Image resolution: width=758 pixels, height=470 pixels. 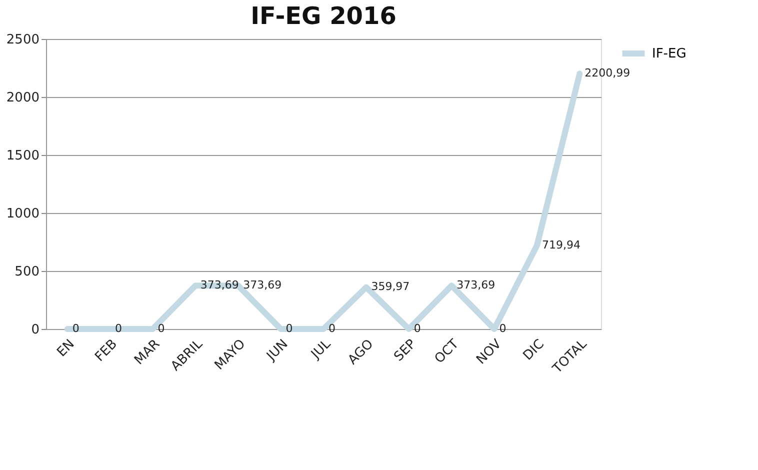 What do you see at coordinates (23, 156) in the screenshot?
I see `y-tick-label: 1500` at bounding box center [23, 156].